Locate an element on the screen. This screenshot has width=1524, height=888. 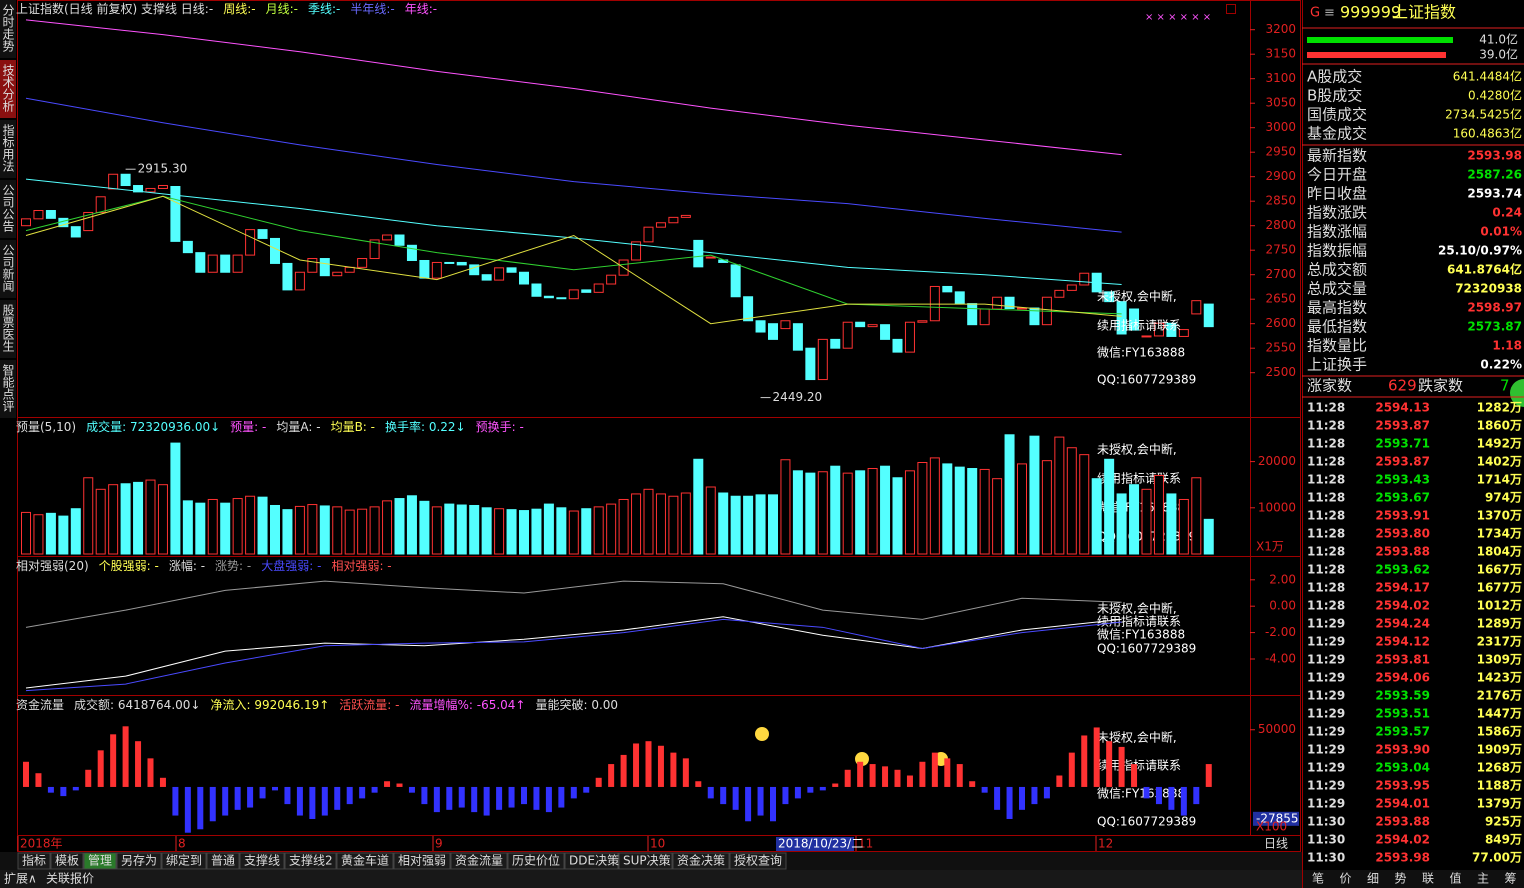
y-tick-label: 2900 is located at coordinates (1280, 176).